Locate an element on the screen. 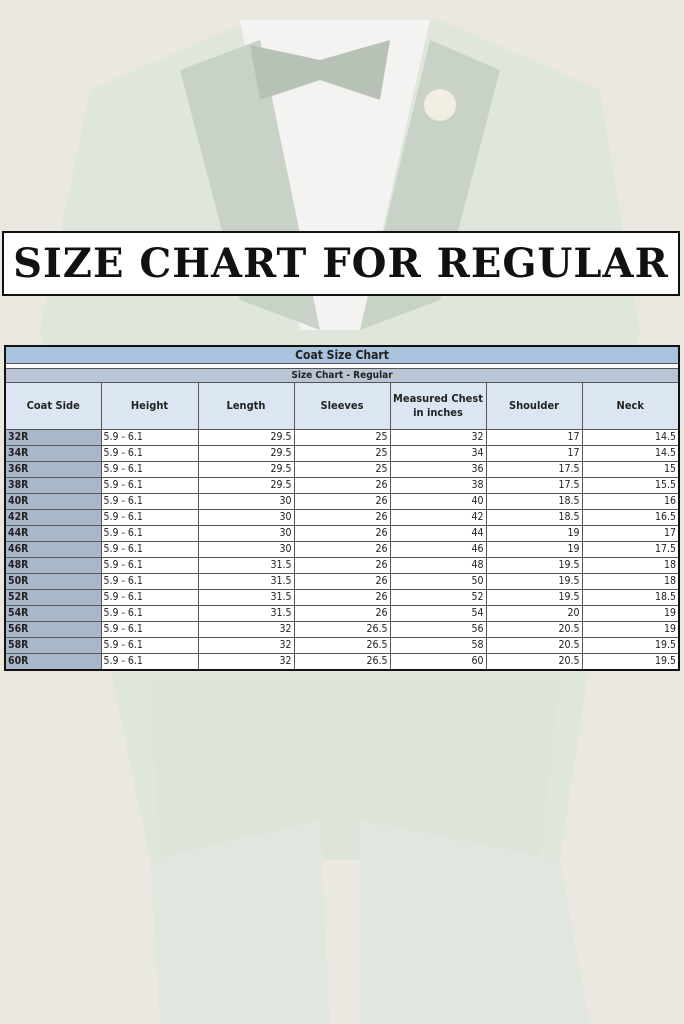 The width and height of the screenshot is (684, 1024). table-subtitle: Size Chart - Regular is located at coordinates (342, 375).